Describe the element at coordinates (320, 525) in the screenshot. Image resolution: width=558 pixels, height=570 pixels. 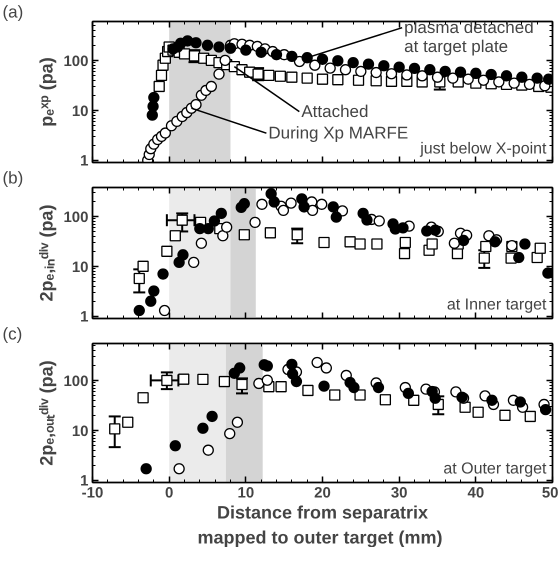
I see `text: Distance from separatrix mapped to outer target (mm)` at that location.